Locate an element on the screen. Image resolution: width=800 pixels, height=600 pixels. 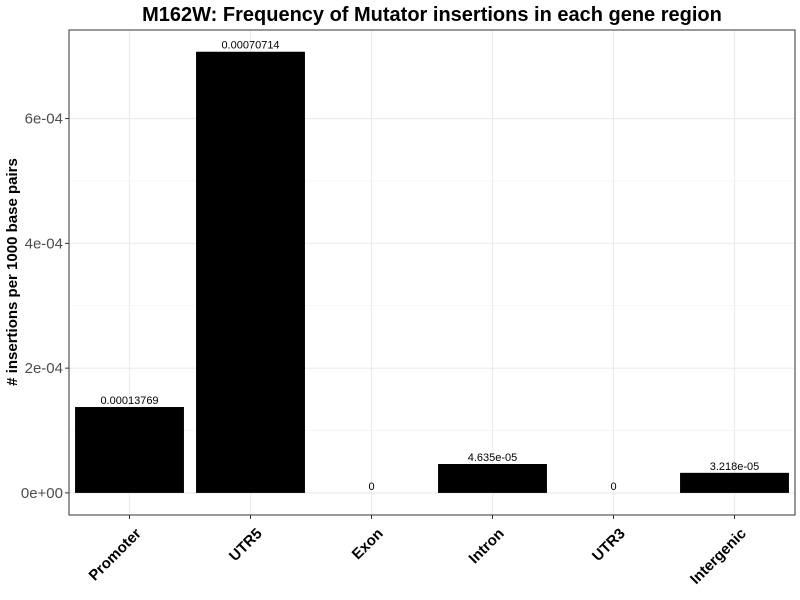
x-tick-label: Intergenic is located at coordinates (718, 556).